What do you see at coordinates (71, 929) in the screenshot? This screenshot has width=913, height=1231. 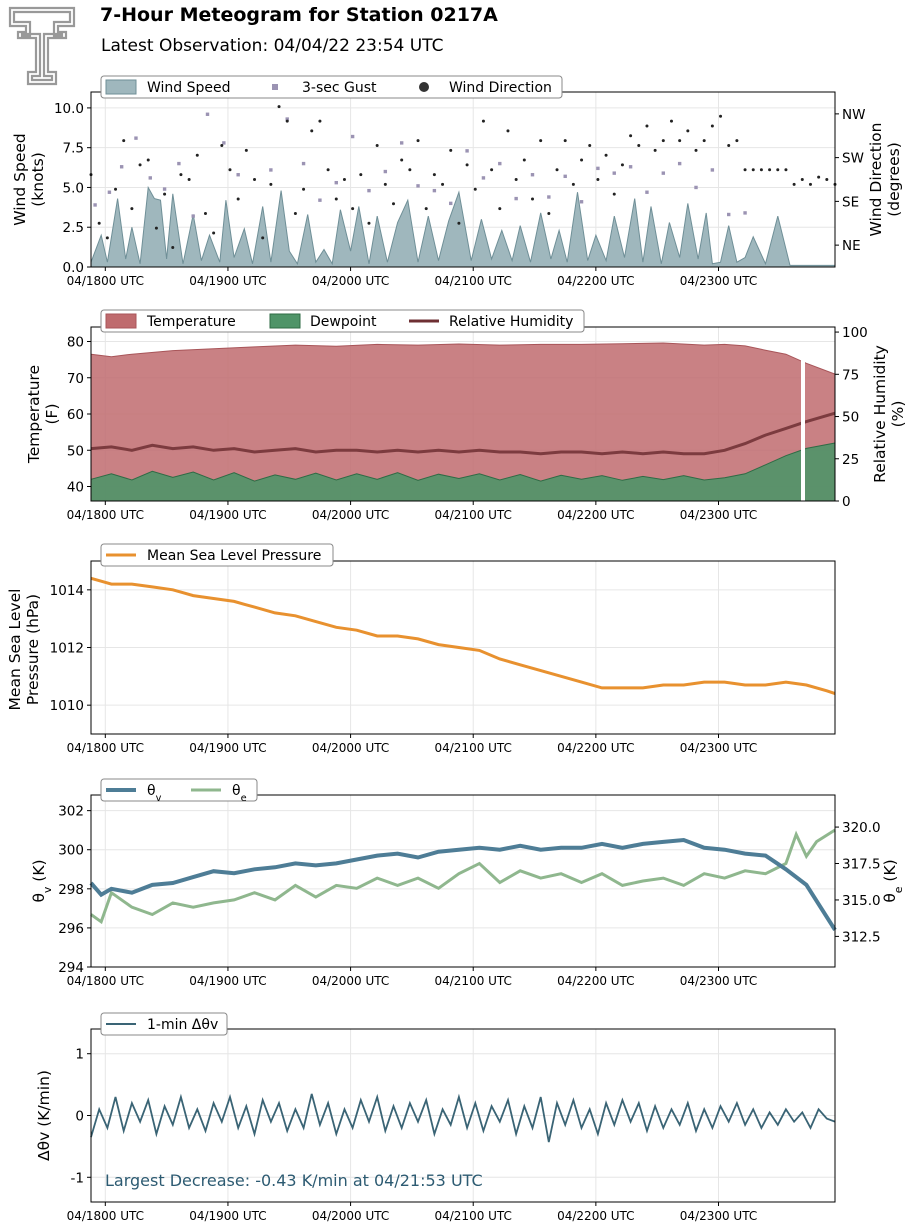 I see `y-tick-label: 296` at bounding box center [71, 929].